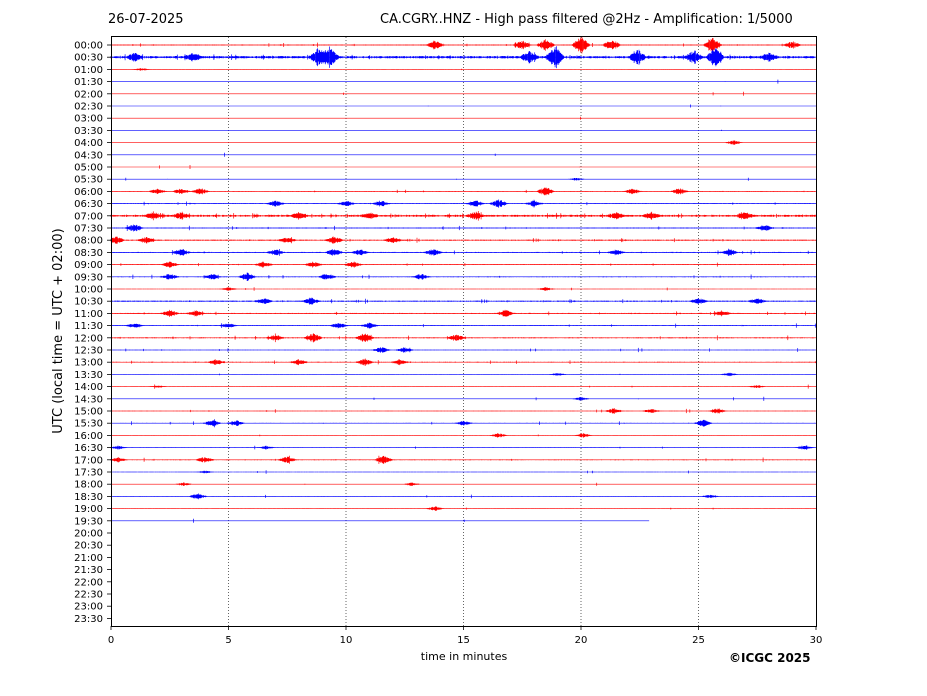 The height and width of the screenshot is (696, 927). I want to click on x-tick-label: 10, so click(346, 640).